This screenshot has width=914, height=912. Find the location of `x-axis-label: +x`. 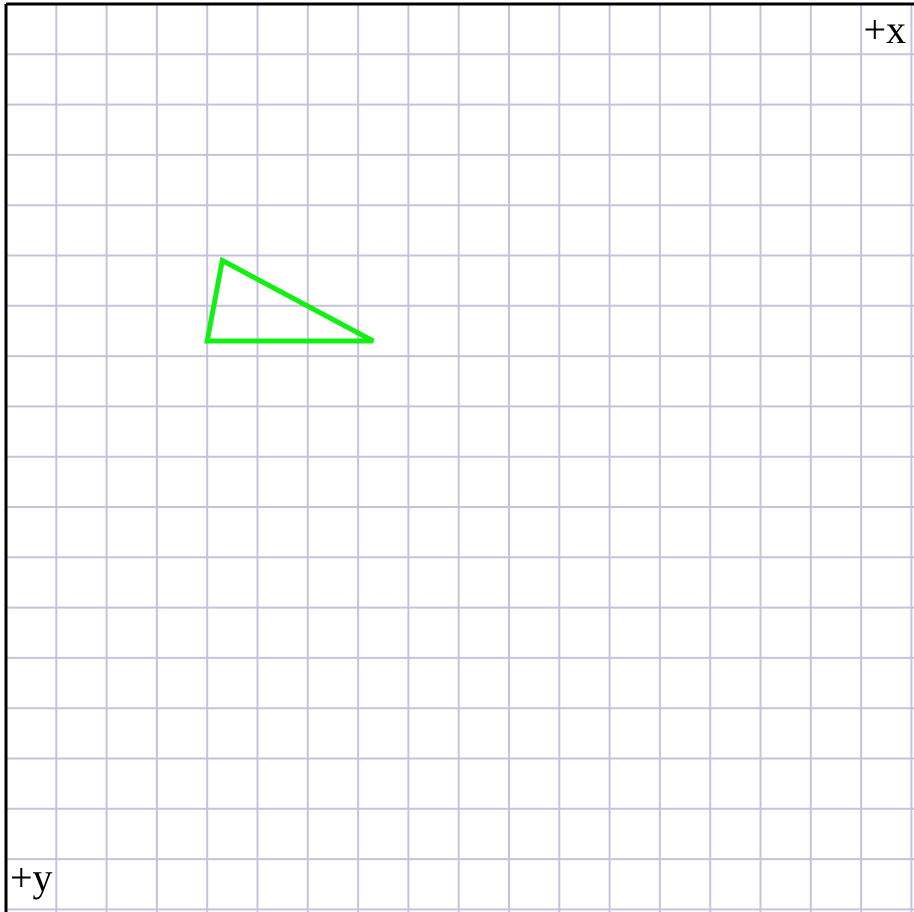

x-axis-label: +x is located at coordinates (884, 29).